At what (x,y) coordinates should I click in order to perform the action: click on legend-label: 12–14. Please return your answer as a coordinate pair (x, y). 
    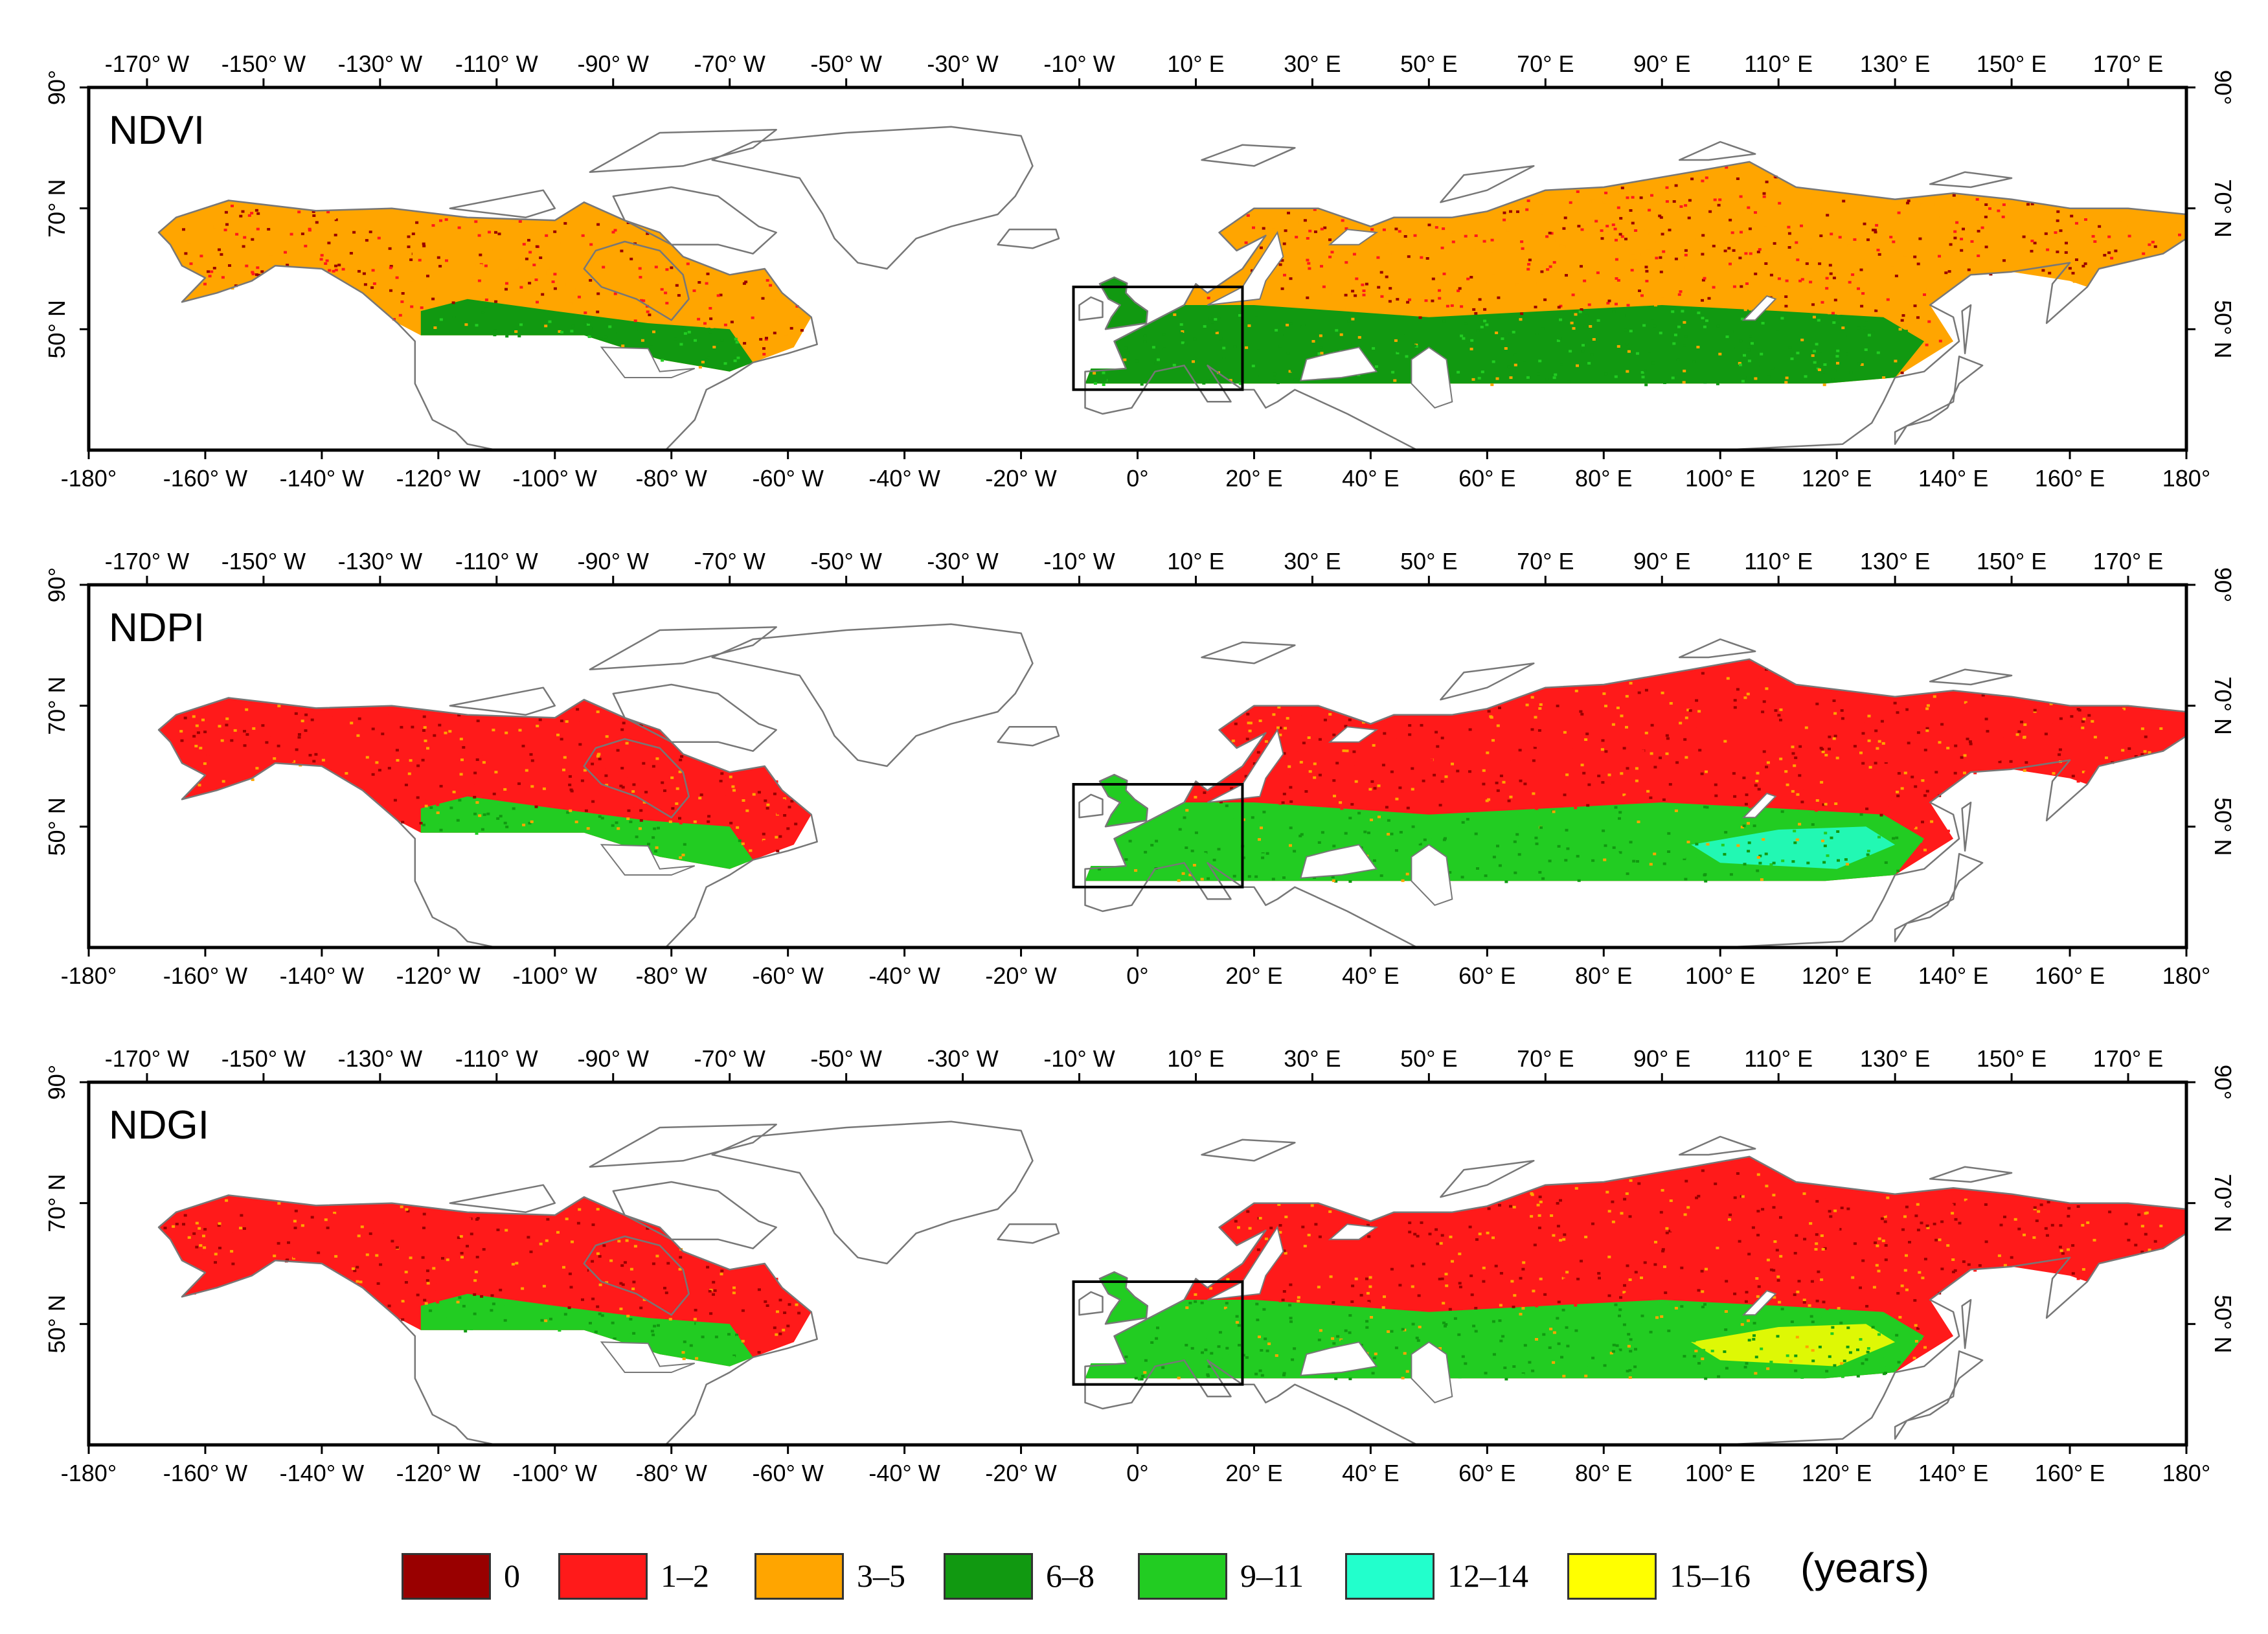
    Looking at the image, I should click on (1487, 1576).